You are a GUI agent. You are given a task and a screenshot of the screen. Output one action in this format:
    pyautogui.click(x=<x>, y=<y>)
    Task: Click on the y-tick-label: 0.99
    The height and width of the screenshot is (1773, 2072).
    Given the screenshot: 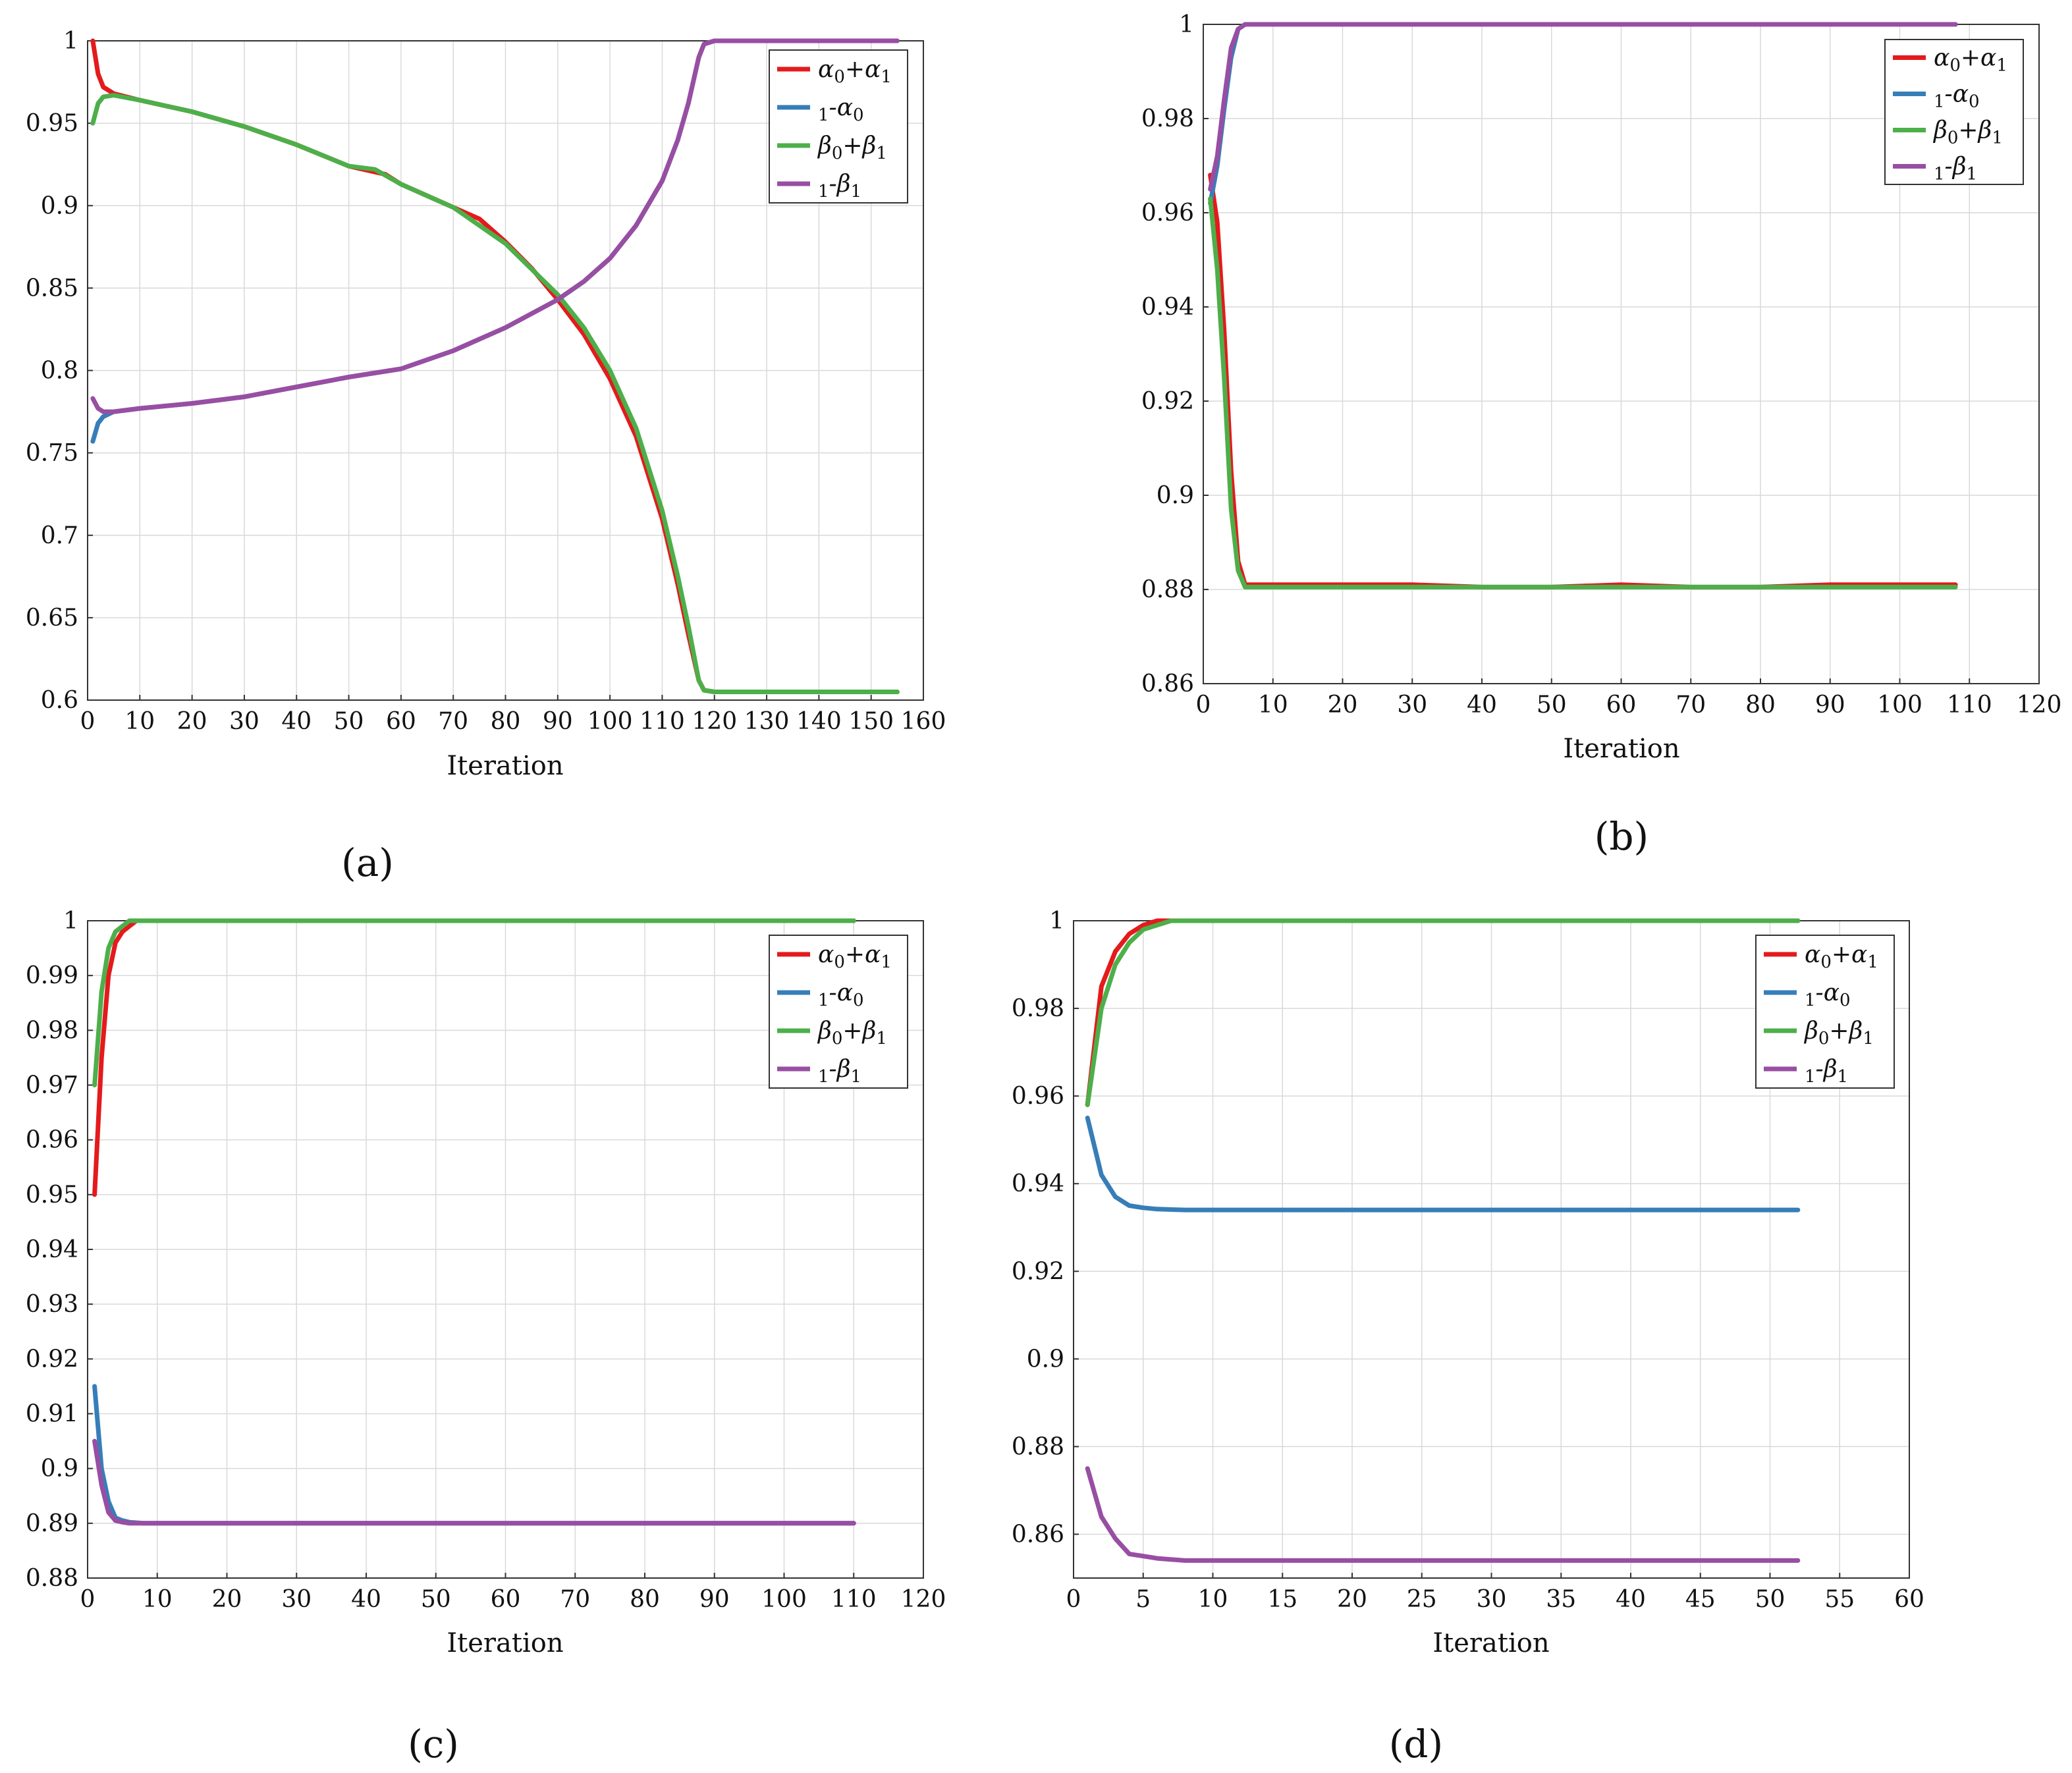 What is the action you would take?
    pyautogui.click(x=52, y=975)
    